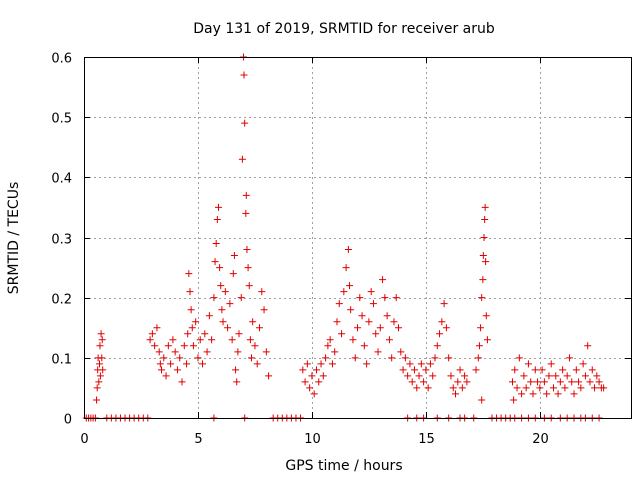  Describe the element at coordinates (198, 439) in the screenshot. I see `x-tick-label: 5` at that location.